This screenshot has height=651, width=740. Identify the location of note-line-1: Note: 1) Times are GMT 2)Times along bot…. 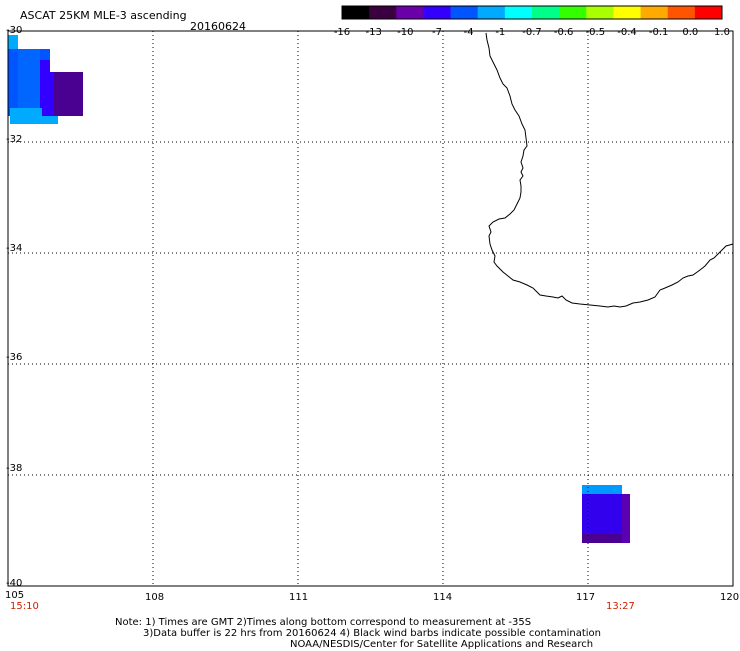
(323, 622).